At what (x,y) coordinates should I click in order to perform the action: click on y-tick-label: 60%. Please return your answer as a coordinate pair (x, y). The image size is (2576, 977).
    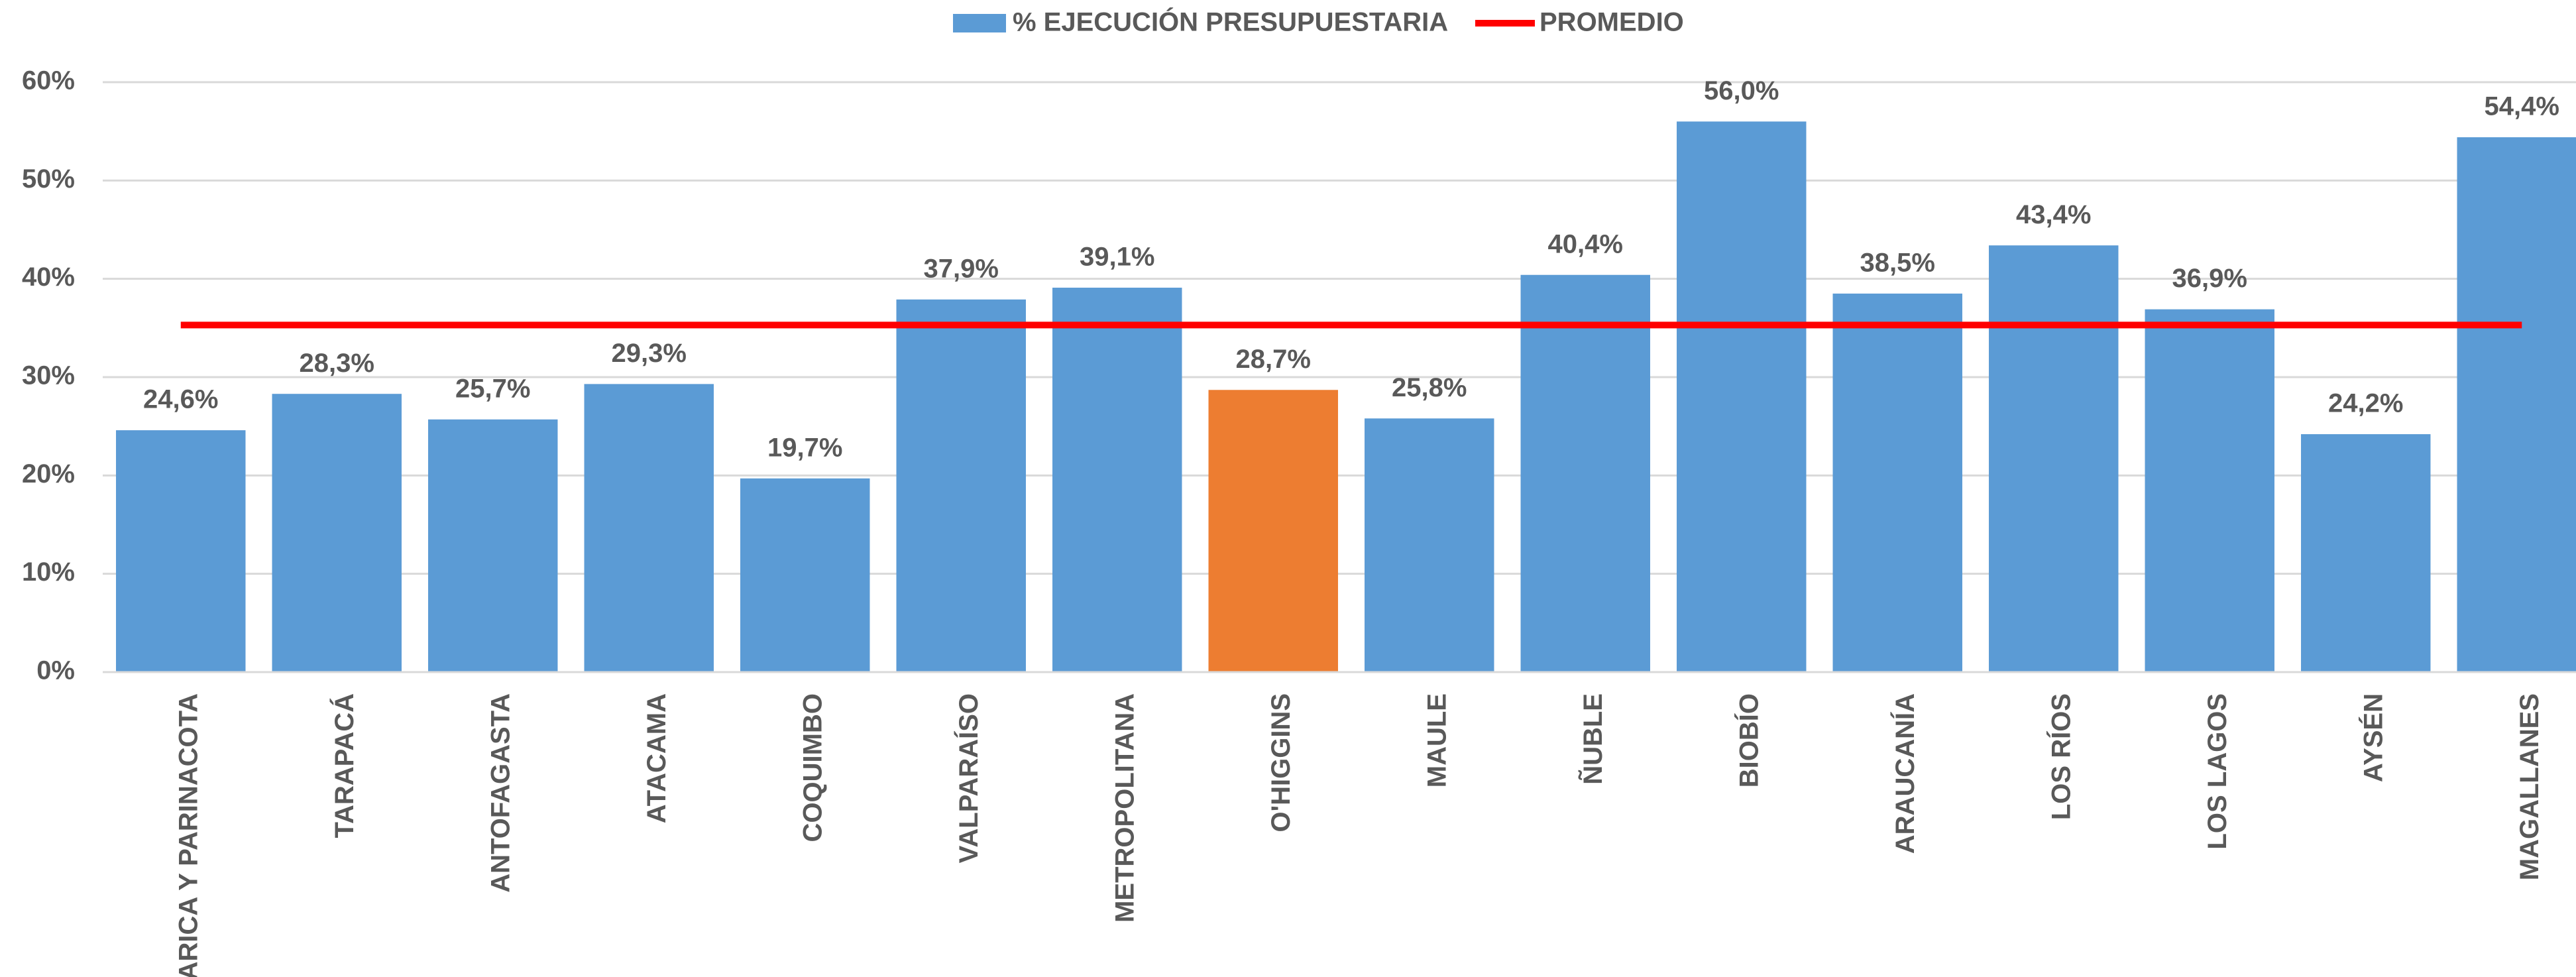
    Looking at the image, I should click on (48, 80).